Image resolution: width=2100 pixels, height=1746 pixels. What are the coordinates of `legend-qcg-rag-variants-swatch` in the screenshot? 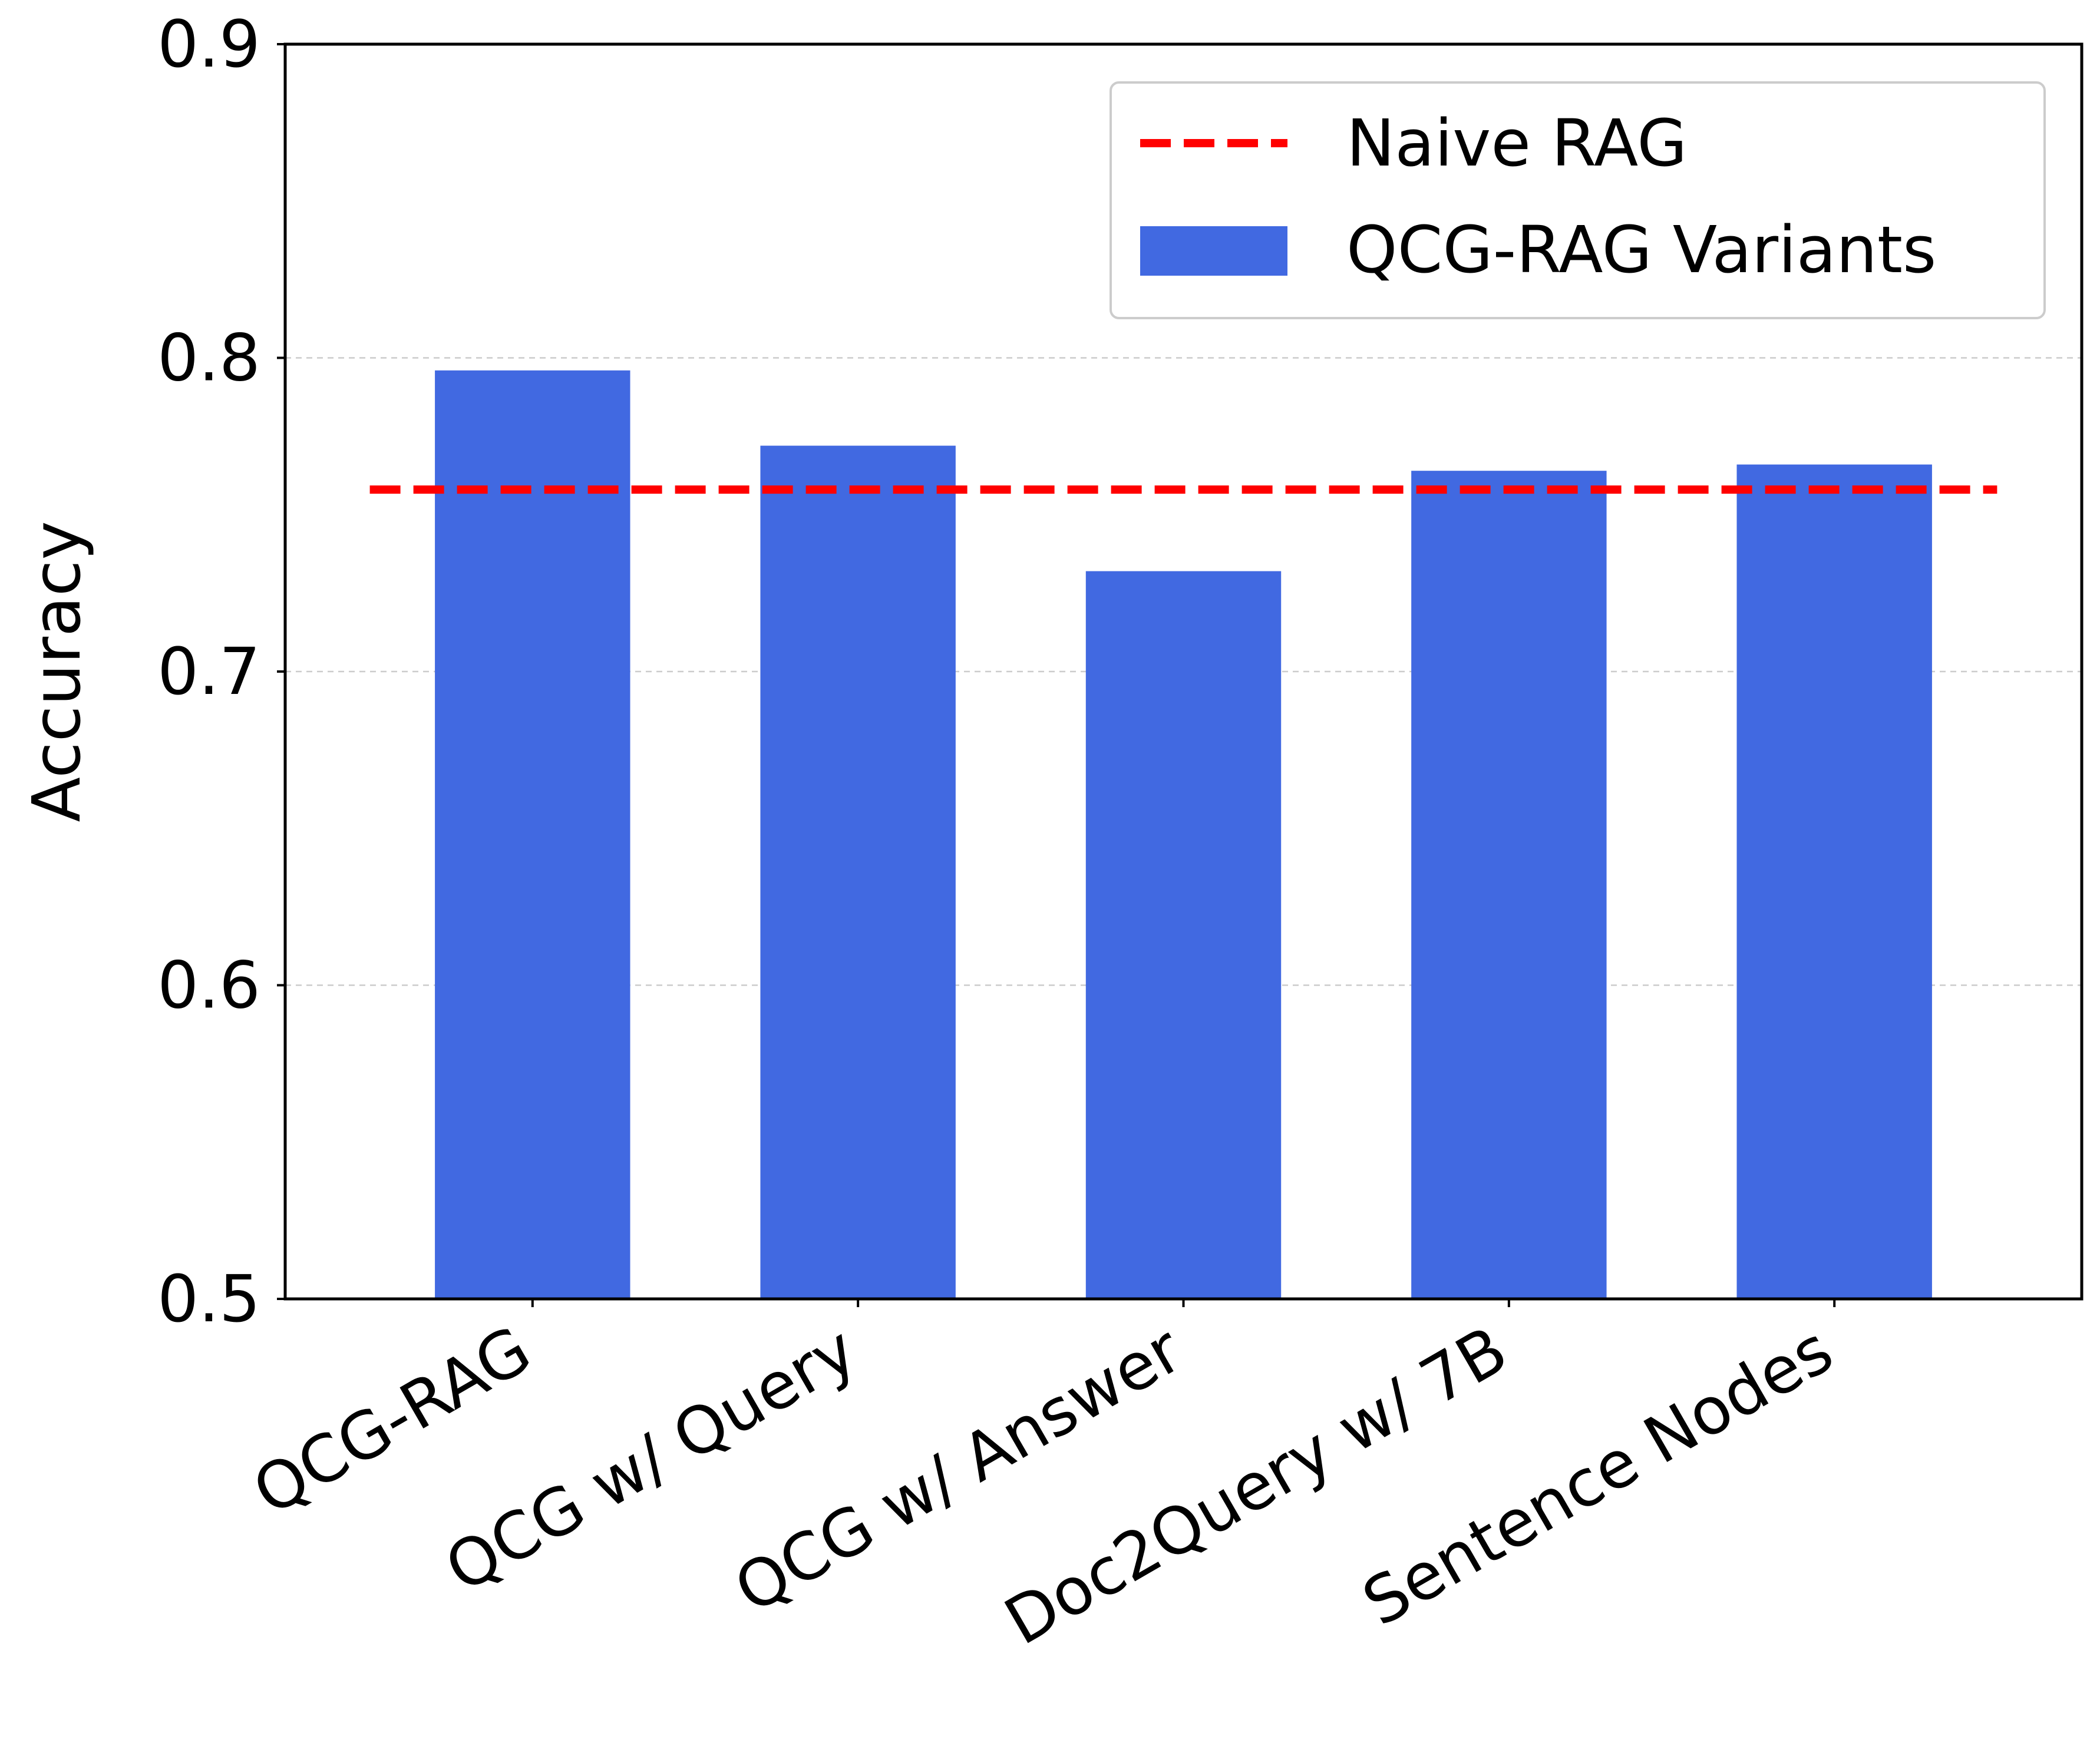 It's located at (1213, 251).